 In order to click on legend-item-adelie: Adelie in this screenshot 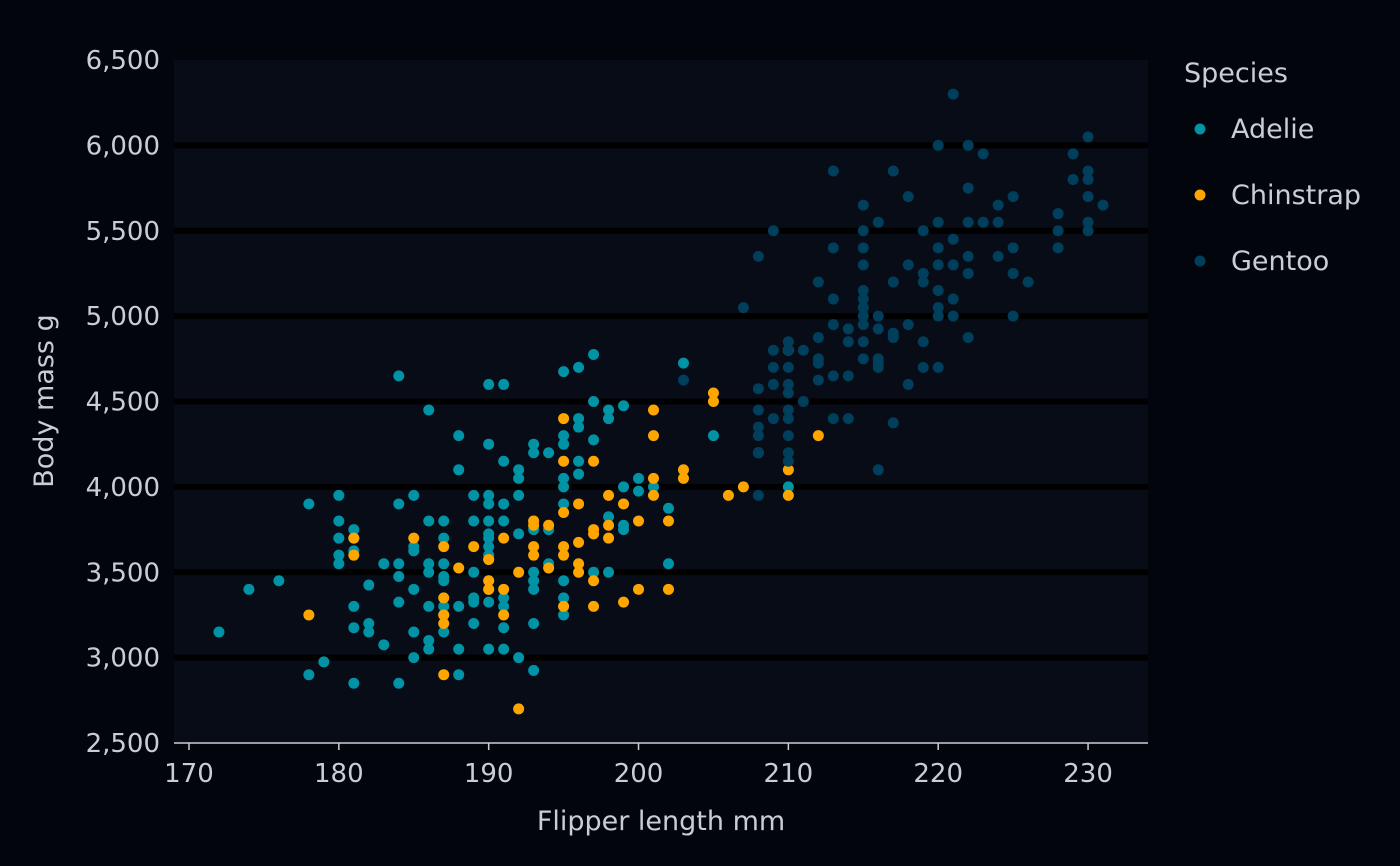, I will do `click(1254, 129)`.